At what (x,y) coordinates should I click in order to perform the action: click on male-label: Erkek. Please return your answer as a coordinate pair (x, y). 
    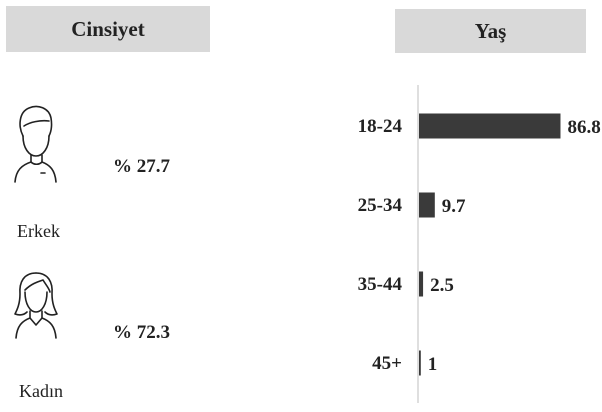
    Looking at the image, I should click on (38, 231).